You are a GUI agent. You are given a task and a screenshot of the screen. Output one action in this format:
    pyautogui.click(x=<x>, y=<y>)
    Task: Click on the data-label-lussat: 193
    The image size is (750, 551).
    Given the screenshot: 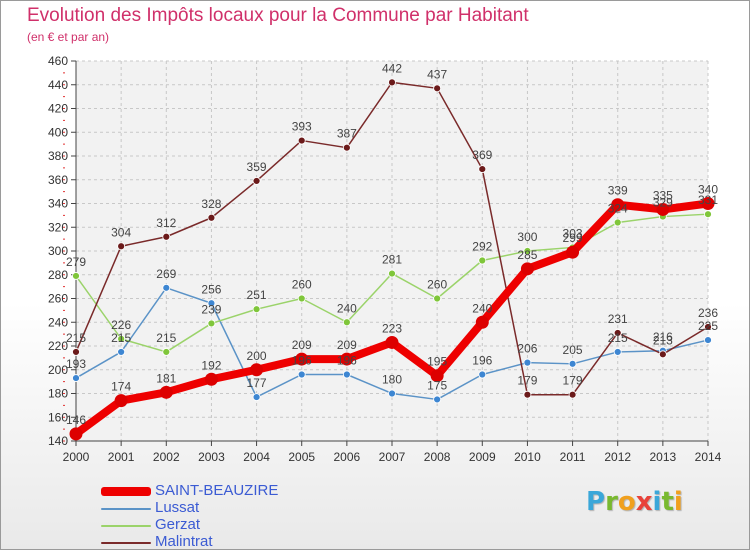 What is the action you would take?
    pyautogui.click(x=76, y=364)
    